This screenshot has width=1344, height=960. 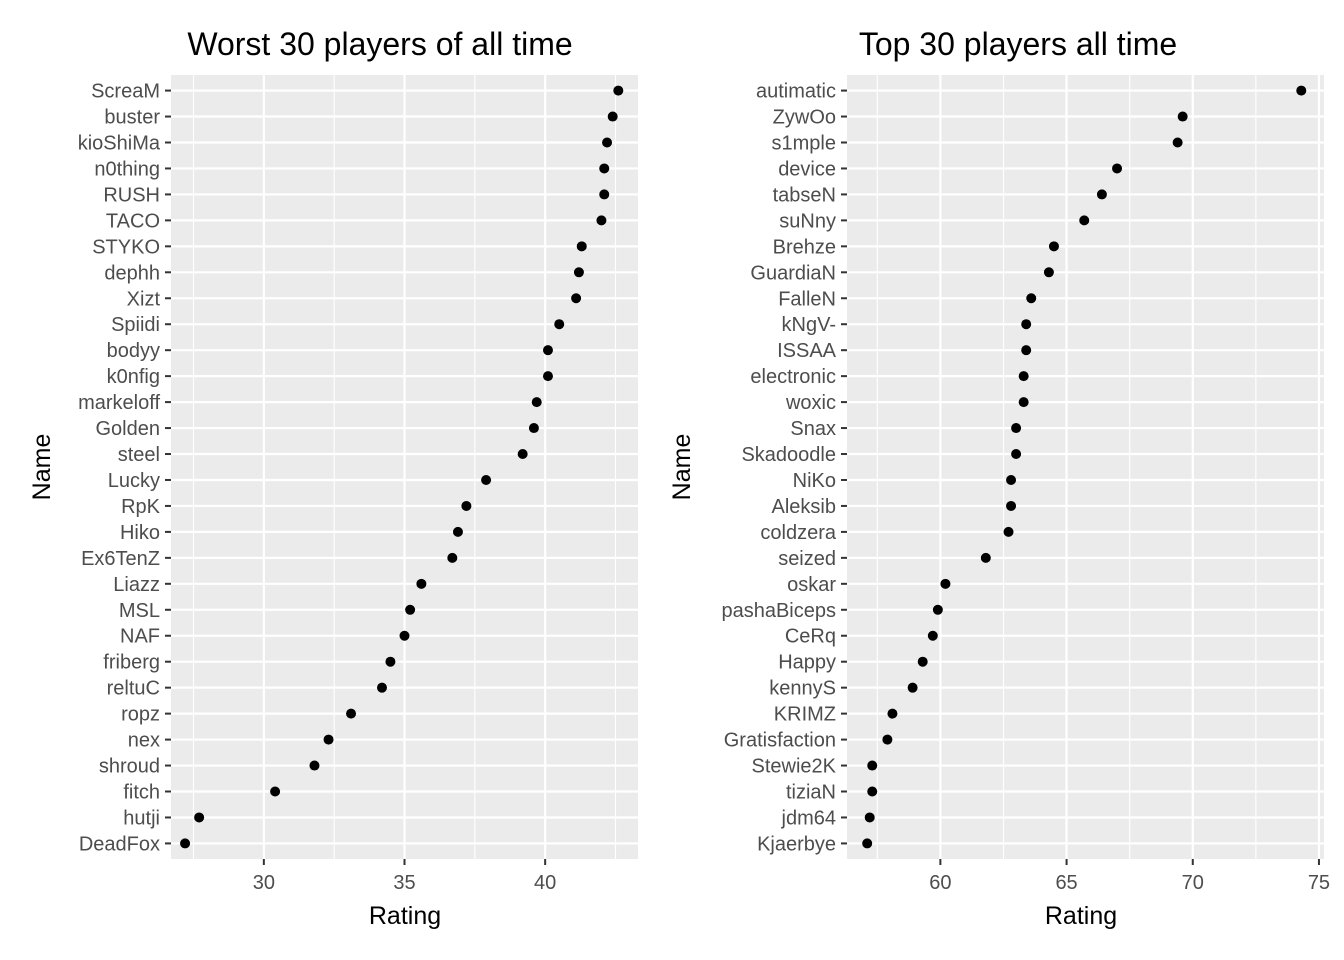 I want to click on y-tick-label: tiziaN, so click(x=811, y=793).